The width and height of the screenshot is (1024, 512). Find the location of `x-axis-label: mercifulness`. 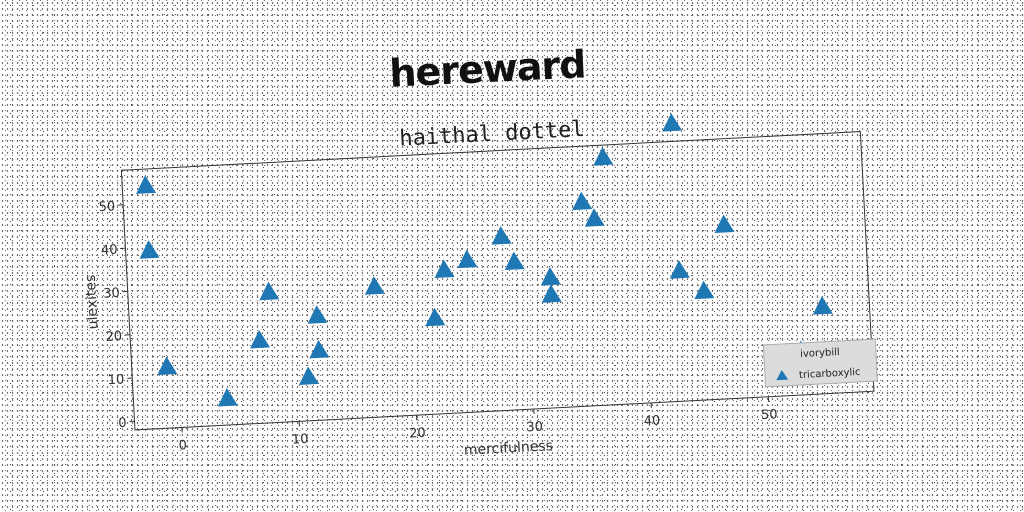

x-axis-label: mercifulness is located at coordinates (509, 448).